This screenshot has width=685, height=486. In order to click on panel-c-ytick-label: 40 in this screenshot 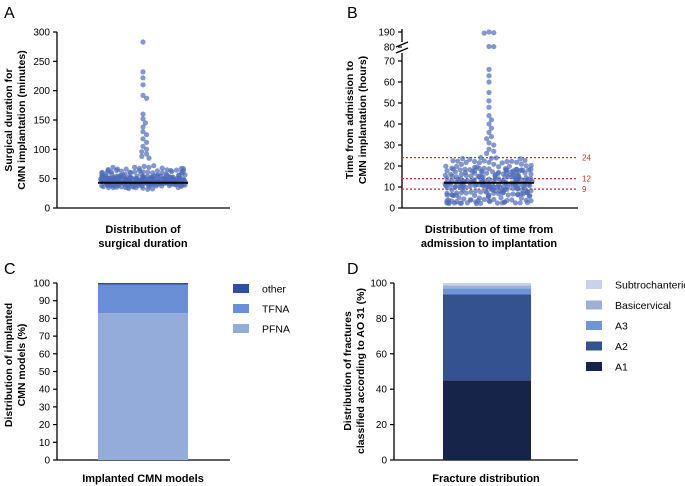, I will do `click(45, 390)`.